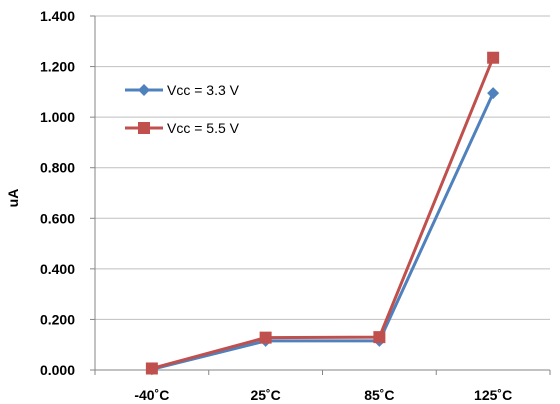 The width and height of the screenshot is (560, 404). Describe the element at coordinates (182, 109) in the screenshot. I see `legend: Vcc = 3.3 V Vcc = 5.5 V` at that location.